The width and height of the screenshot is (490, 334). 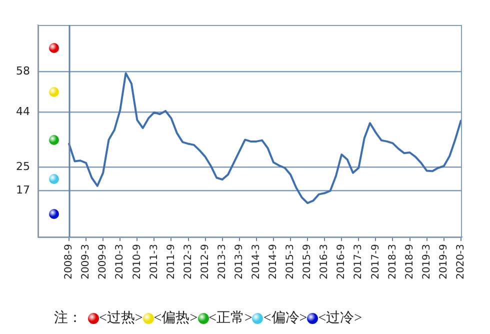 I want to click on x-tick-label: 2013-3, so click(x=222, y=262).